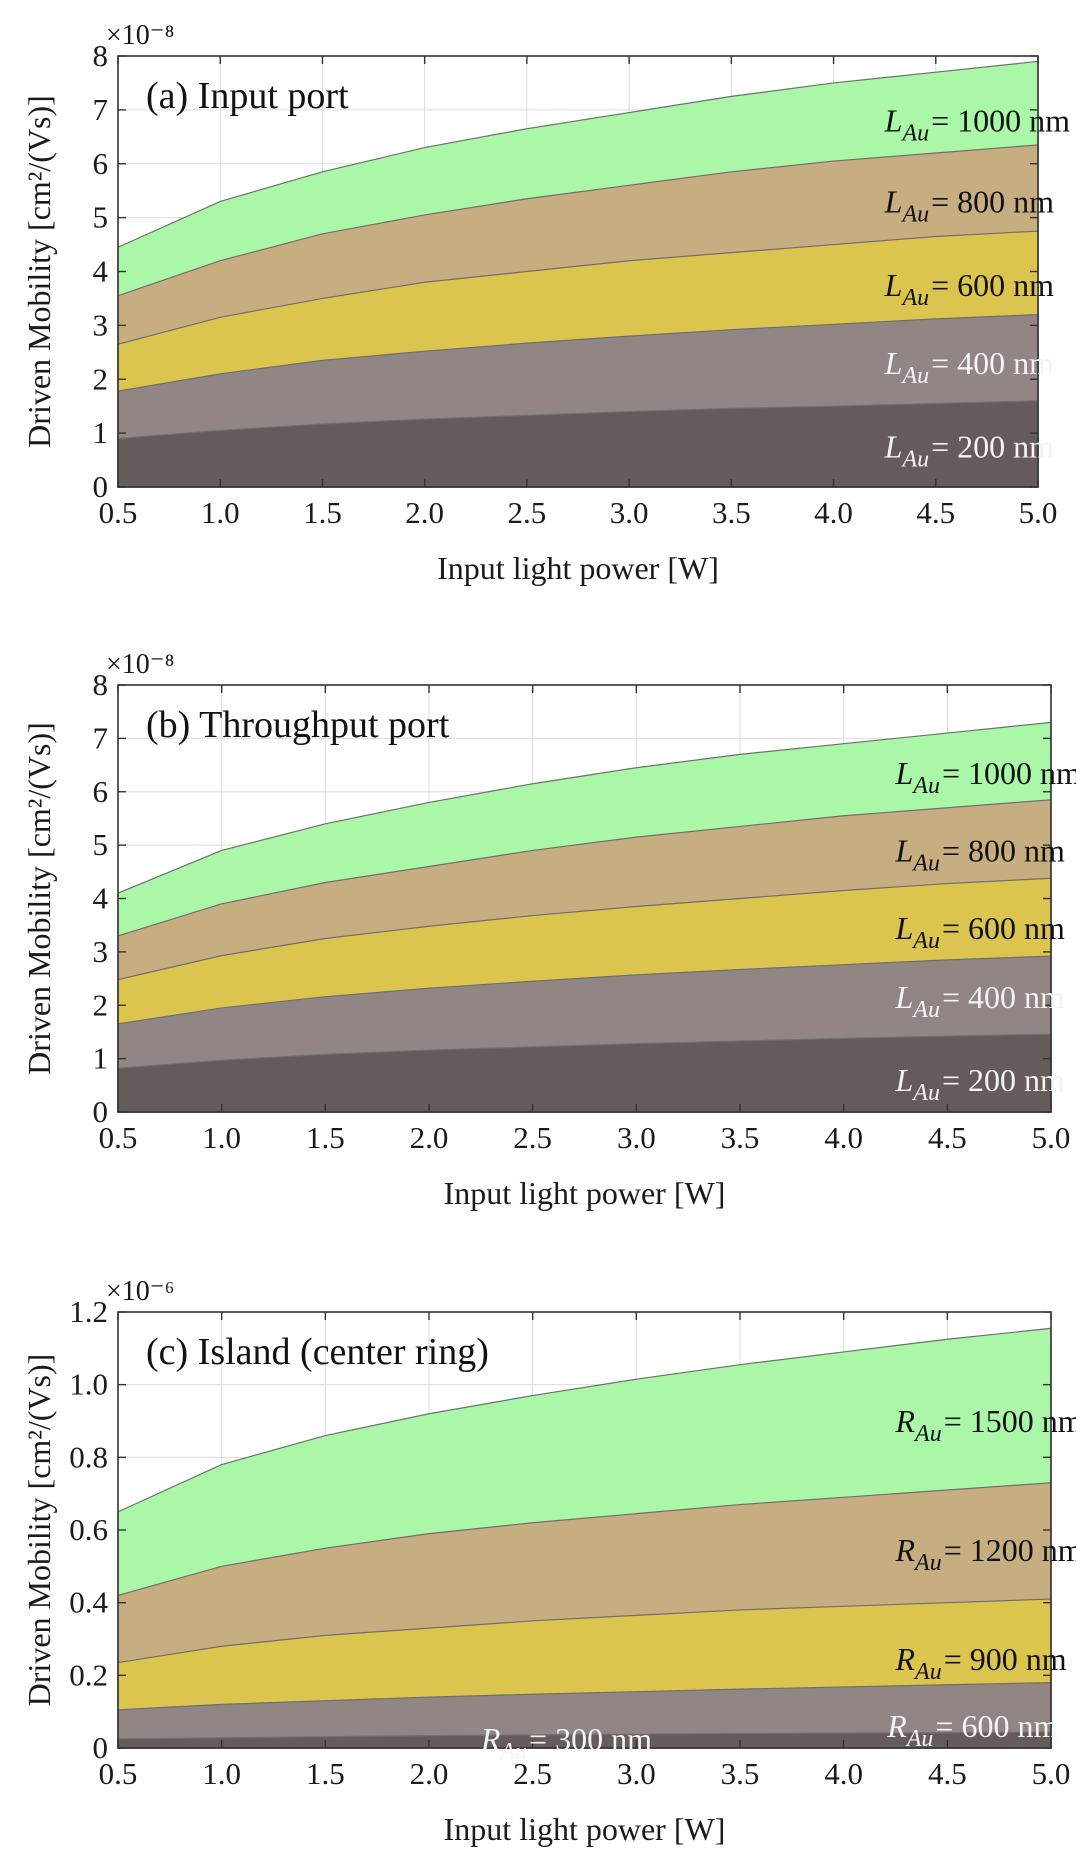  I want to click on panel-label: (a) Input port, so click(247, 96).